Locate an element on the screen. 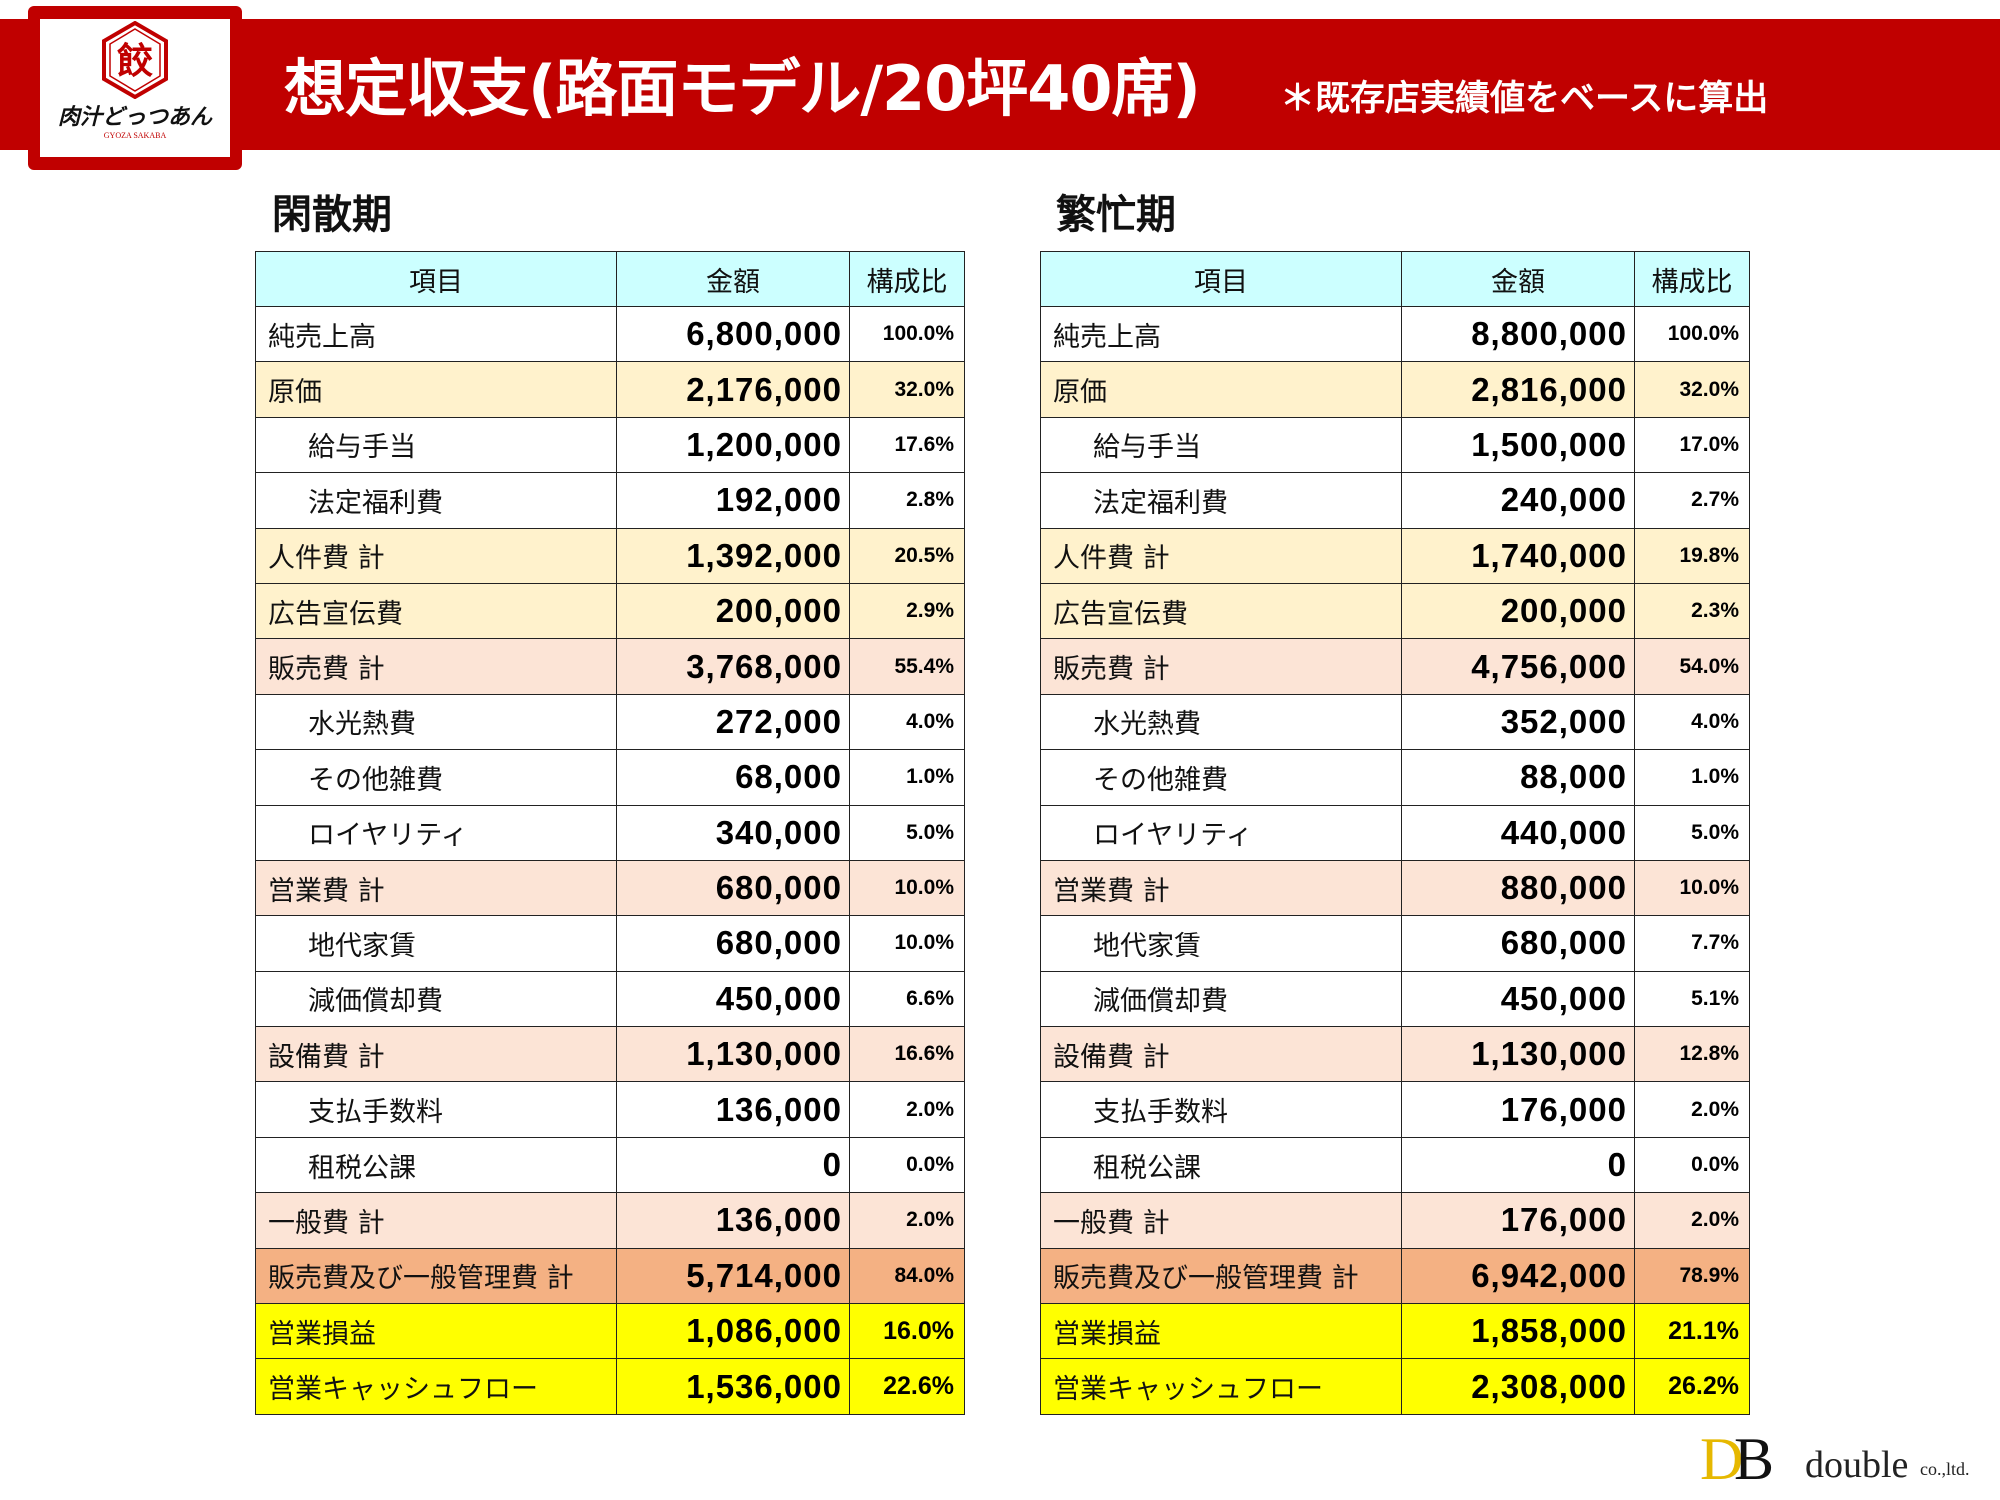 This screenshot has width=2000, height=1500. table-row: 営業損益 1,858,000 21.1% is located at coordinates (1395, 1331).